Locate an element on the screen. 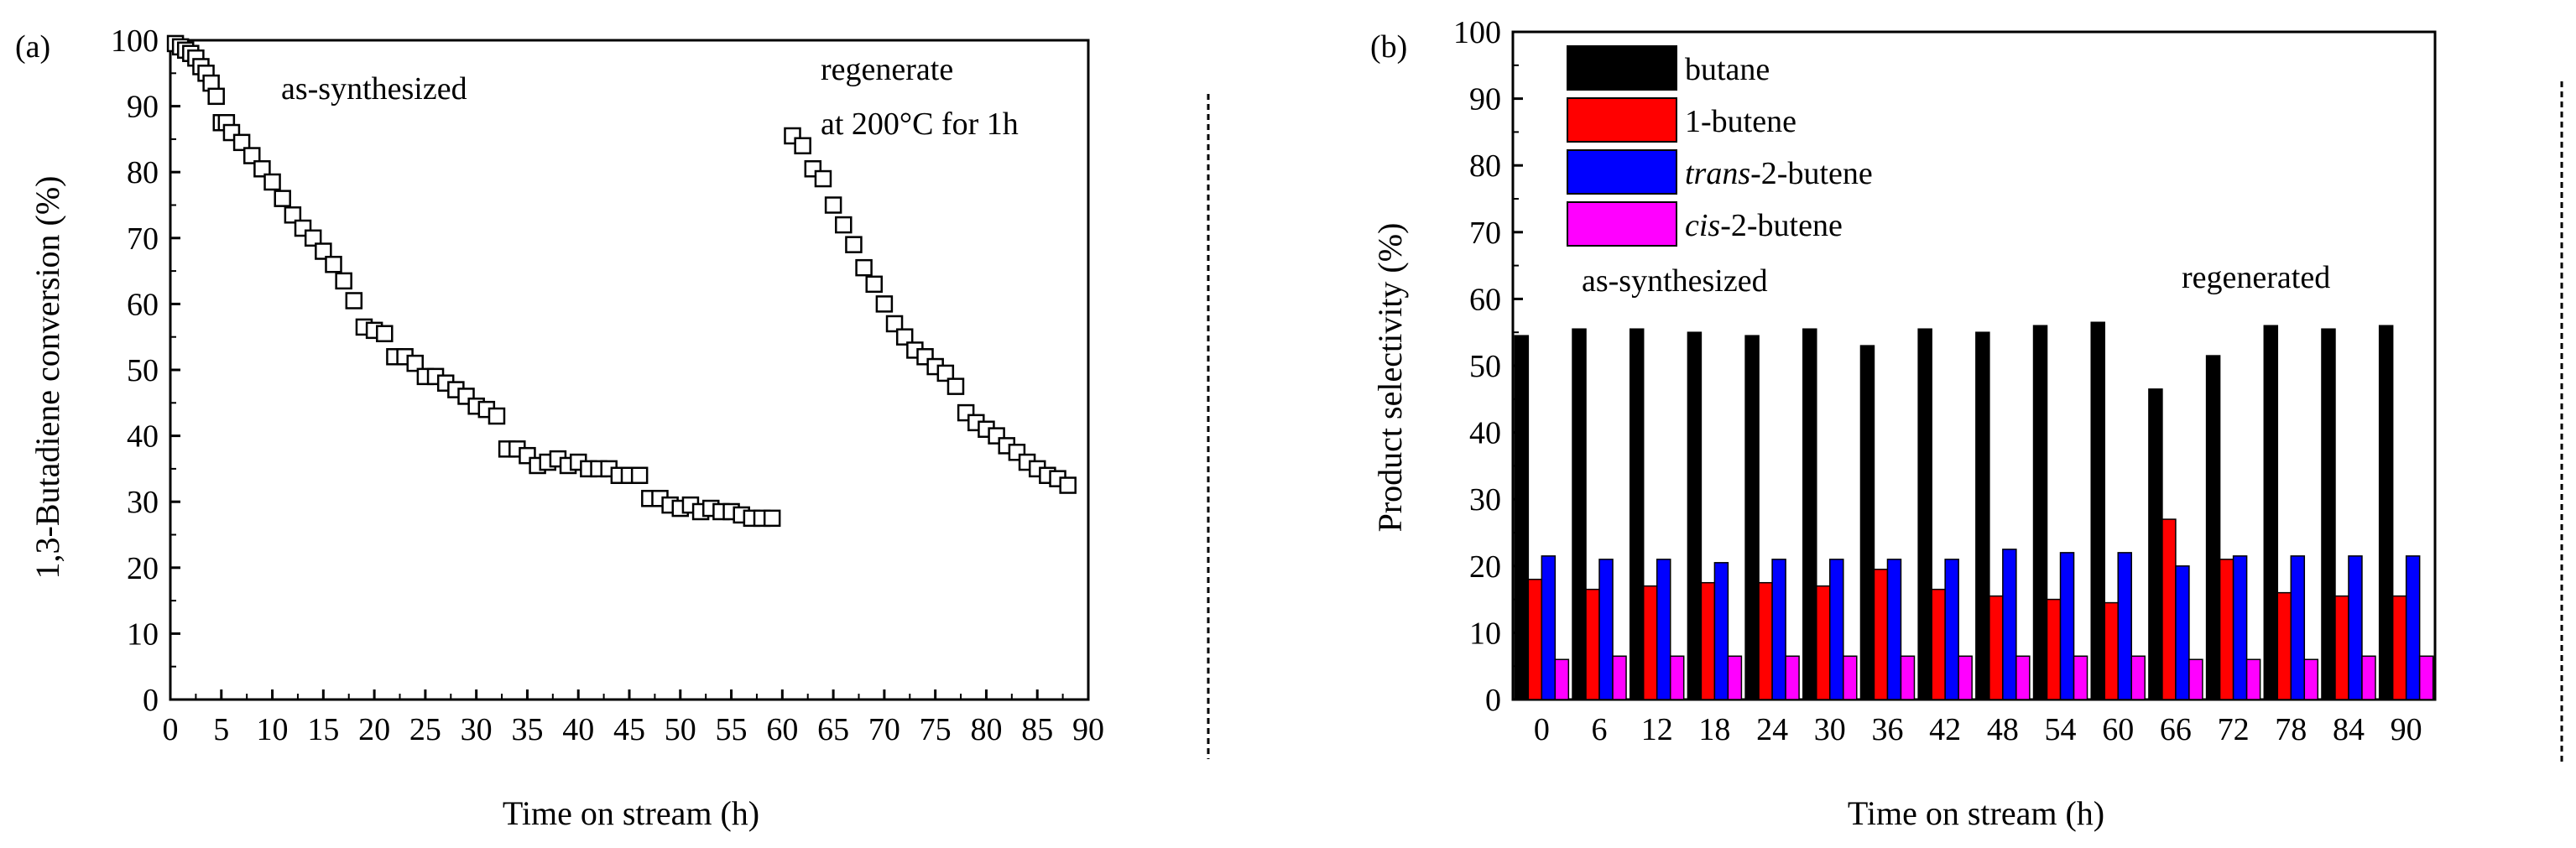  panel-a-x-tick-label: 40 is located at coordinates (578, 730).